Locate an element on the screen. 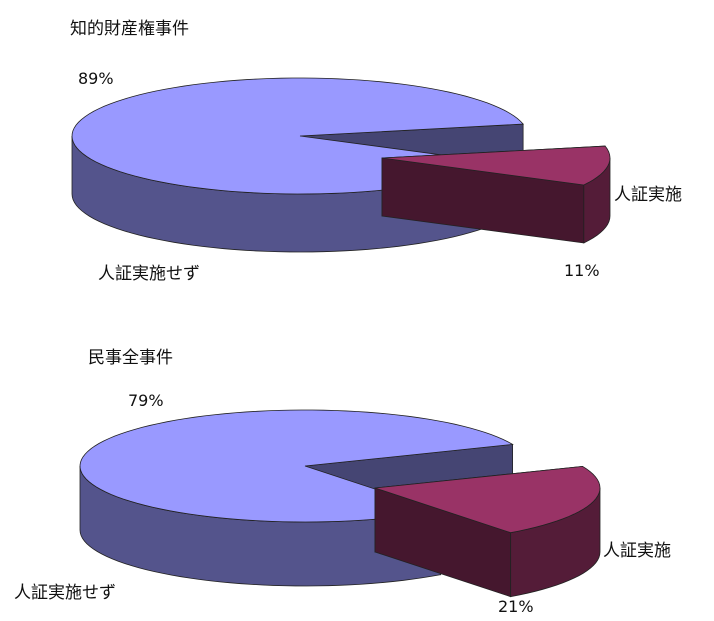  slice-pct-label: 89% is located at coordinates (96, 78).